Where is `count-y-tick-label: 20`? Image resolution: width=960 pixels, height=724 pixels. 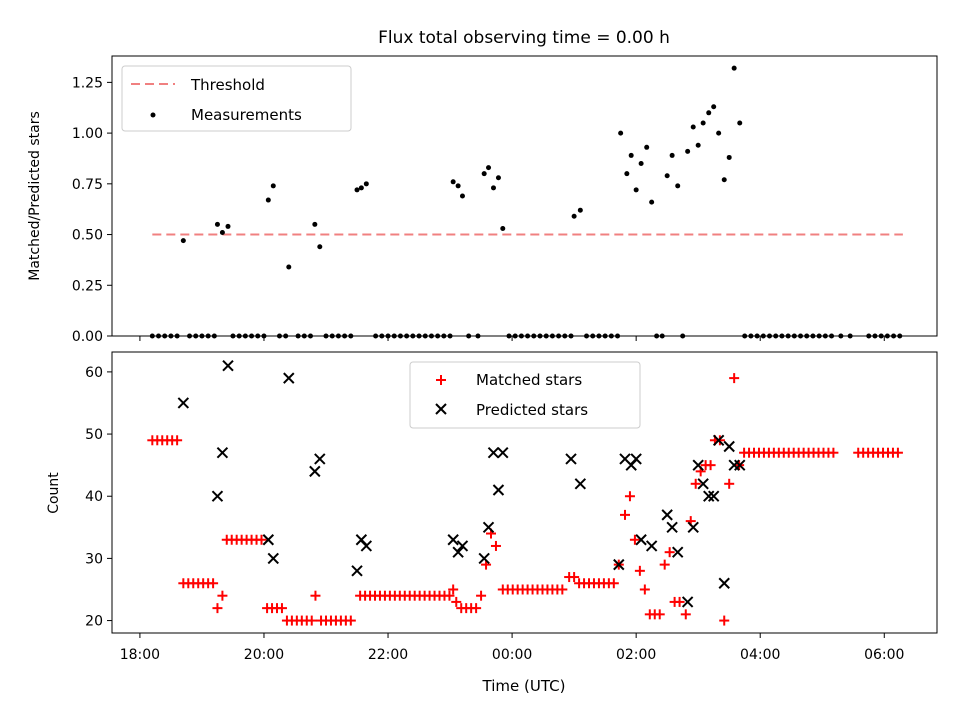 count-y-tick-label: 20 is located at coordinates (94, 622).